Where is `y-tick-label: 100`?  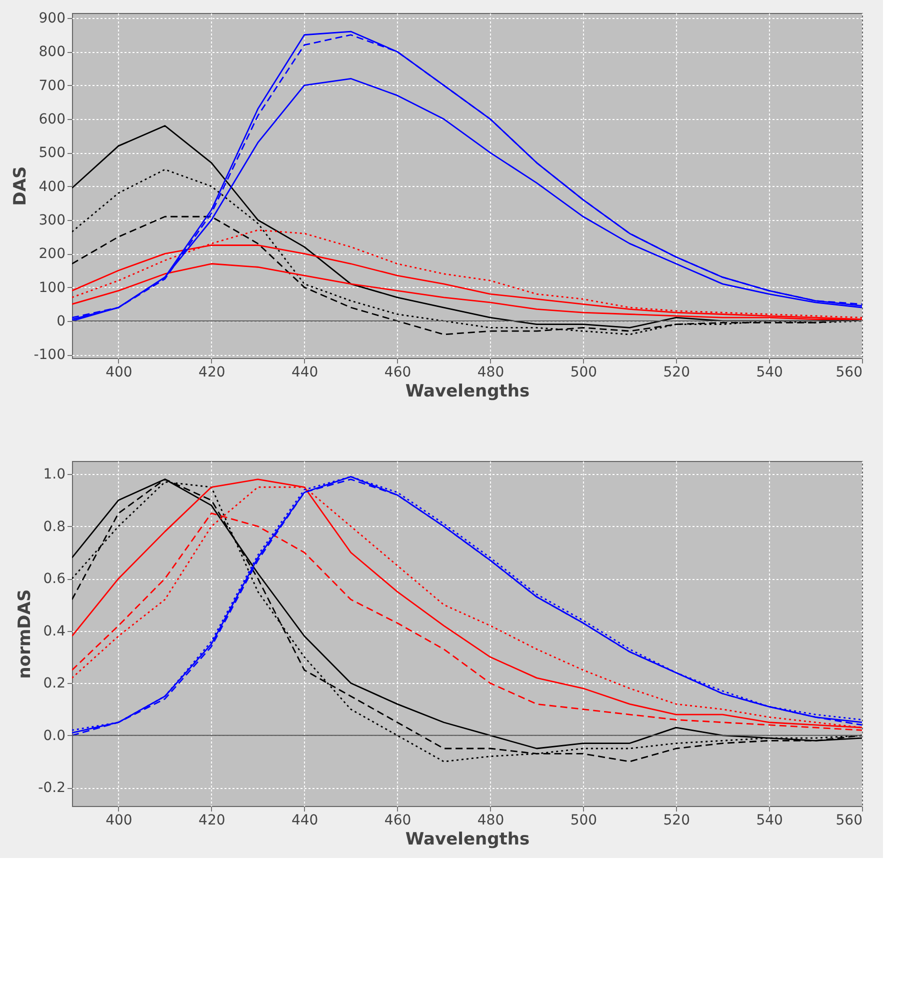
y-tick-label: 100 is located at coordinates (52, 288).